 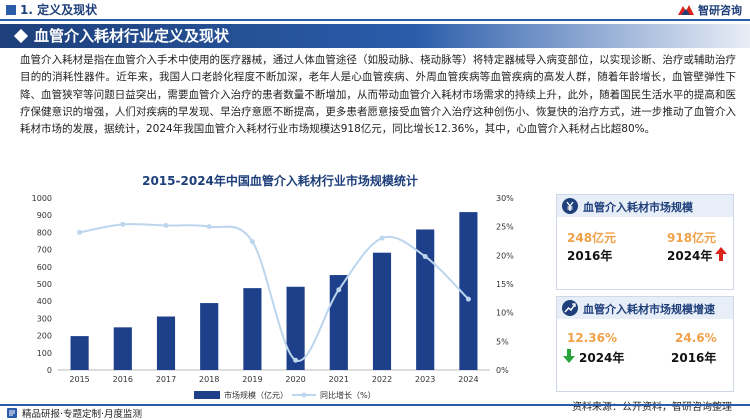 What do you see at coordinates (505, 313) in the screenshot?
I see `y-right-tick-label: 10%` at bounding box center [505, 313].